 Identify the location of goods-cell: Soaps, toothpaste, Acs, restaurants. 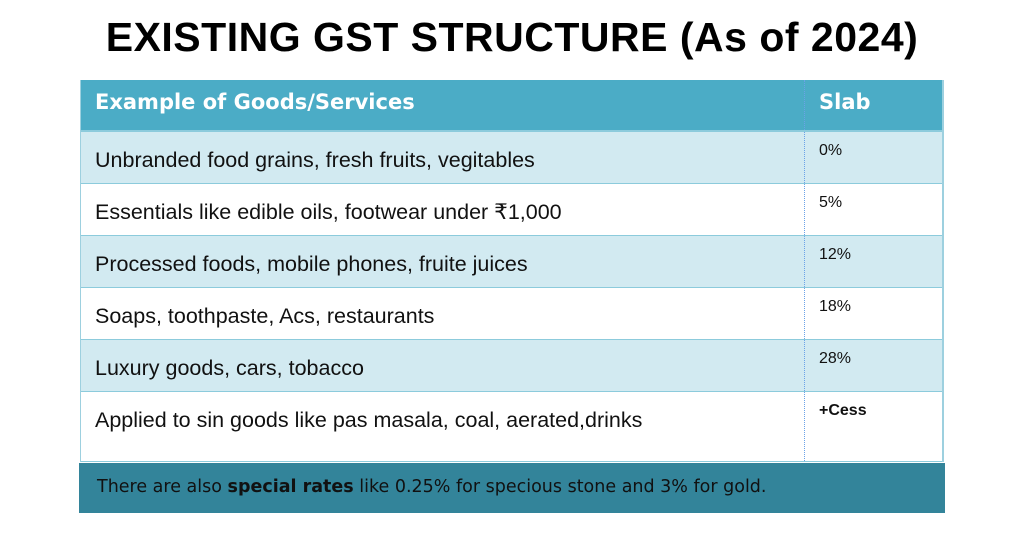
(443, 313).